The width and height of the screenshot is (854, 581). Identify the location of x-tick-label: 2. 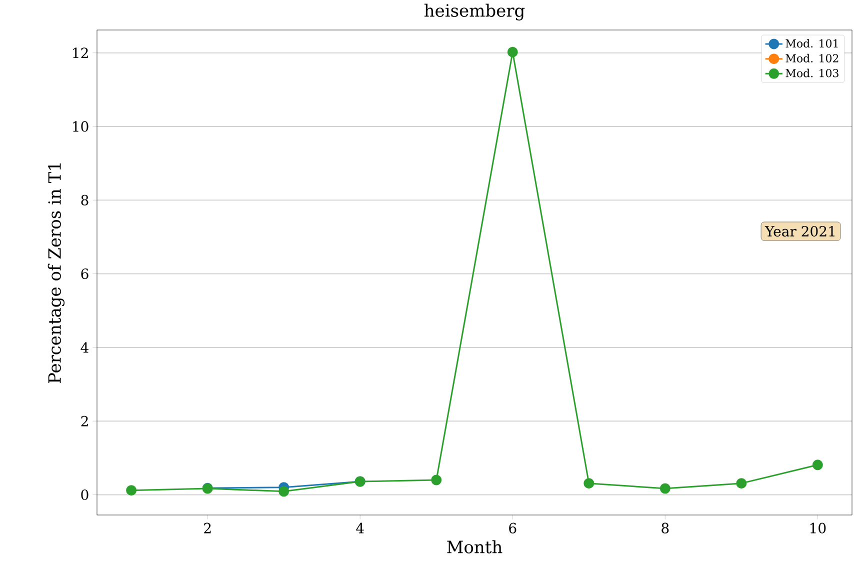
(207, 528).